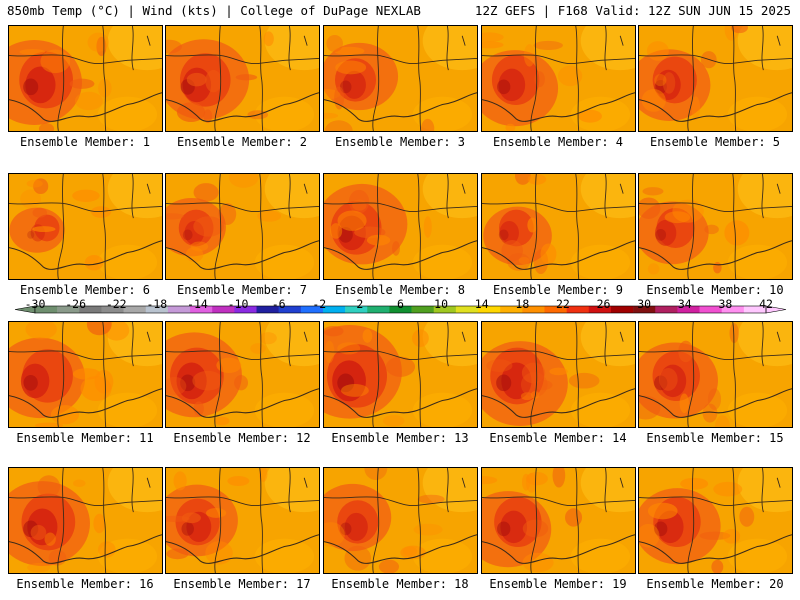  Describe the element at coordinates (522, 304) in the screenshot. I see `colorbar-tick-label: 18` at that location.